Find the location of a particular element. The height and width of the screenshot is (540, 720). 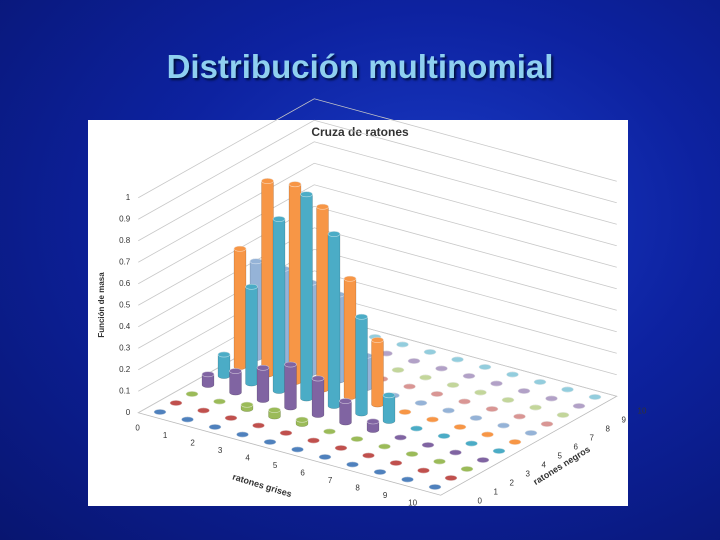

z-tick-label: 3 is located at coordinates (528, 474).